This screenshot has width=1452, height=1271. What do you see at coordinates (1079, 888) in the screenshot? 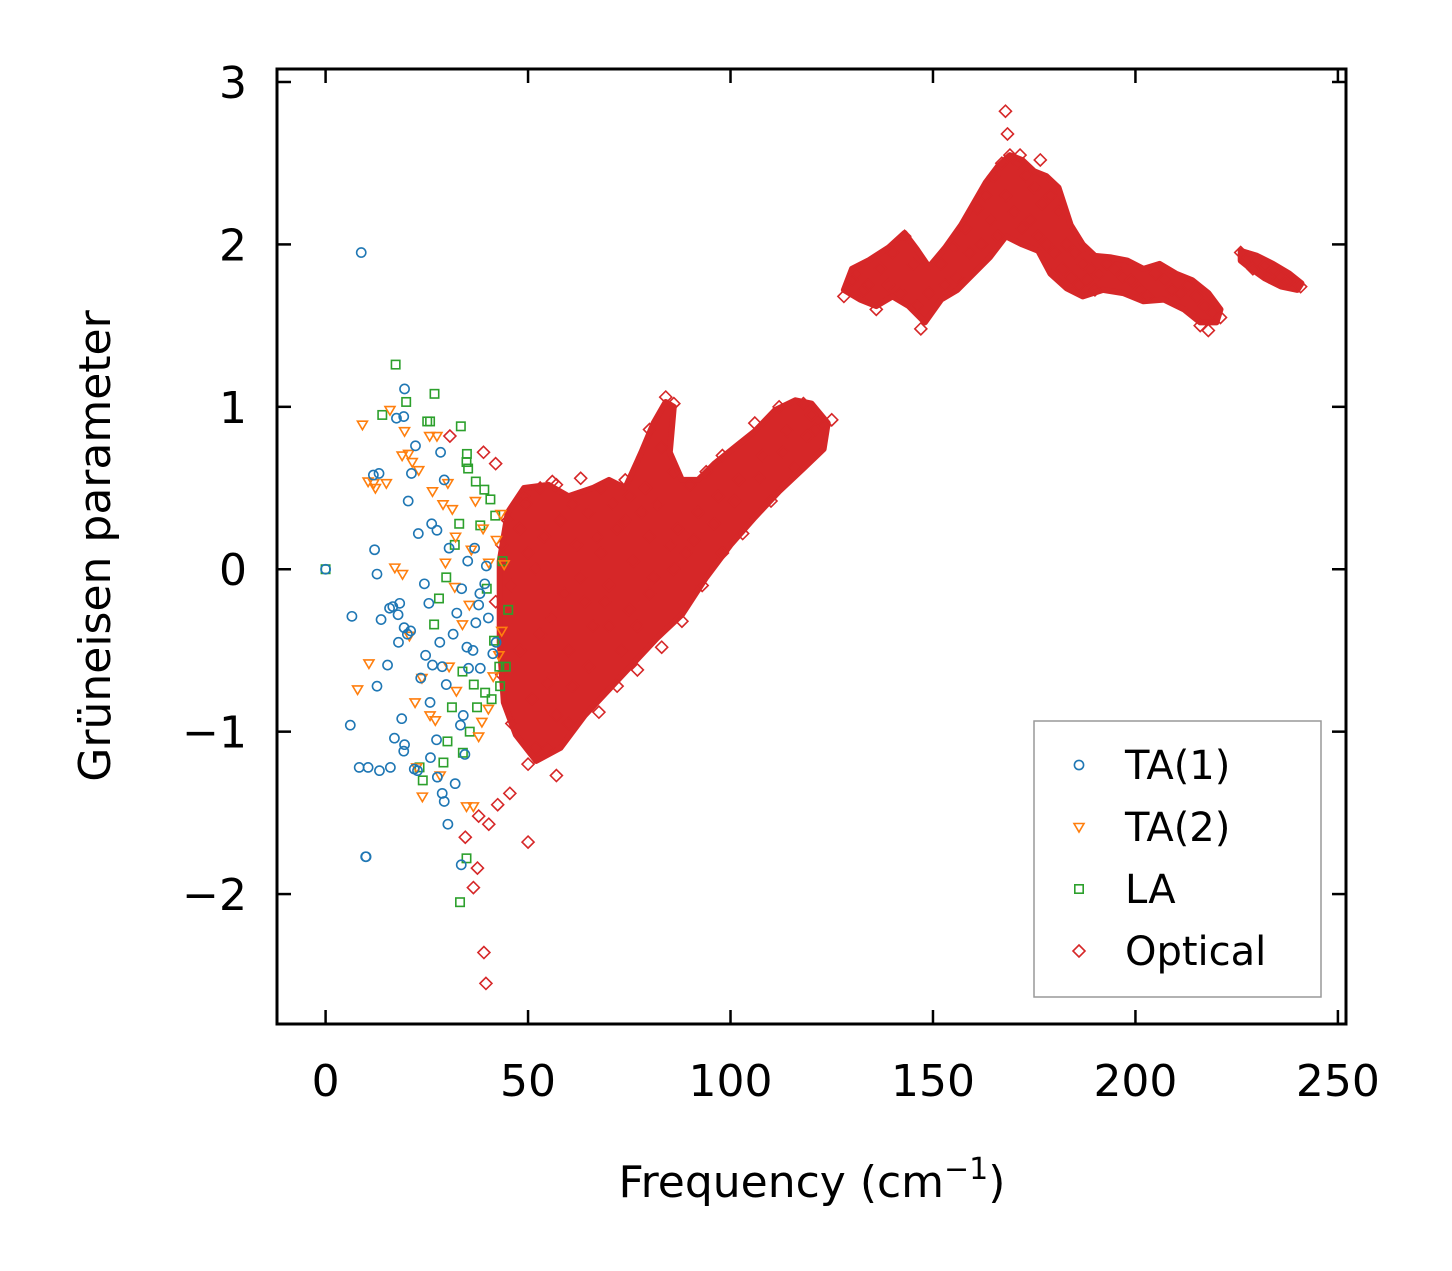
I see `legend-marker-la` at bounding box center [1079, 888].